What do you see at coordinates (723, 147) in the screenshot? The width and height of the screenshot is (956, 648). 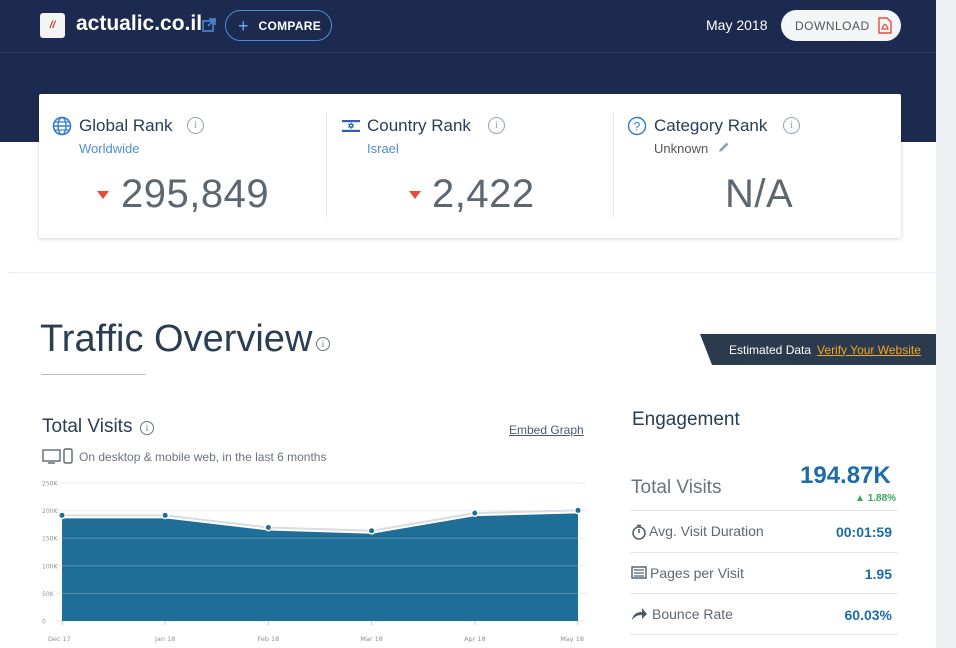 I see `edit-pencil-icon` at bounding box center [723, 147].